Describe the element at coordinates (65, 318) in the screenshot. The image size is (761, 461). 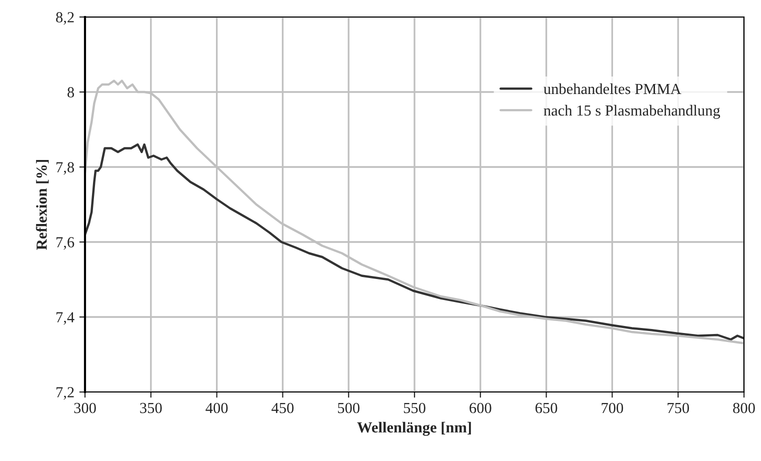
I see `y-tick-label: 7,4` at that location.